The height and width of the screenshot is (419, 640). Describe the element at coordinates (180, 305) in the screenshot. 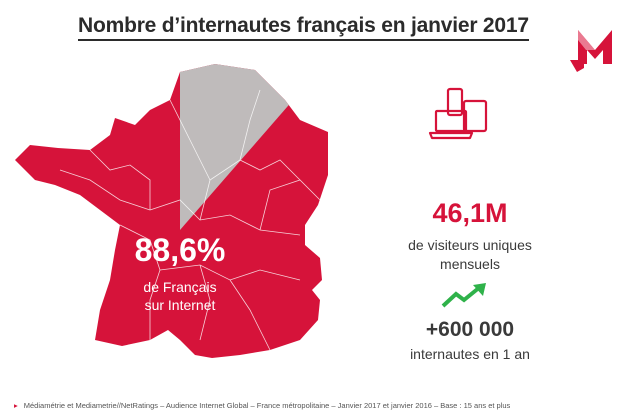

I see `percent-caption-line2: sur Internet` at that location.